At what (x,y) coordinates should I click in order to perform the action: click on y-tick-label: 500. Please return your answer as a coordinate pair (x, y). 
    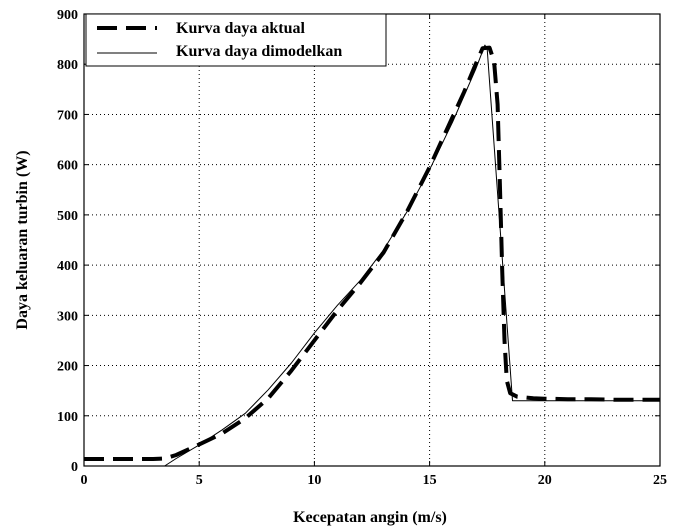
    Looking at the image, I should click on (67, 216).